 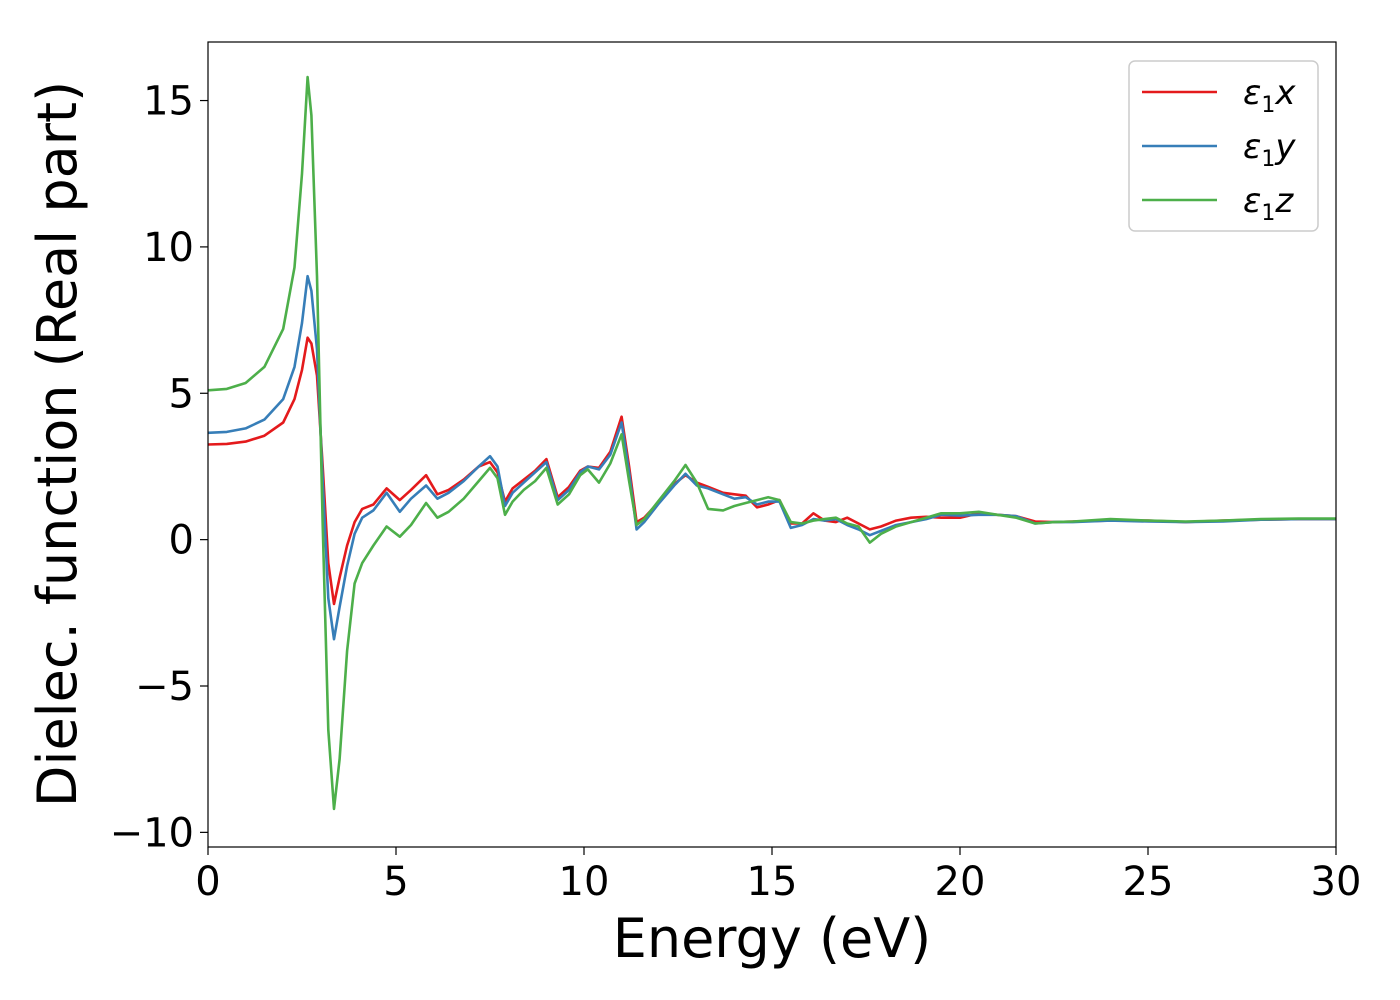 What do you see at coordinates (168, 102) in the screenshot?
I see `y-tick-label: 15` at bounding box center [168, 102].